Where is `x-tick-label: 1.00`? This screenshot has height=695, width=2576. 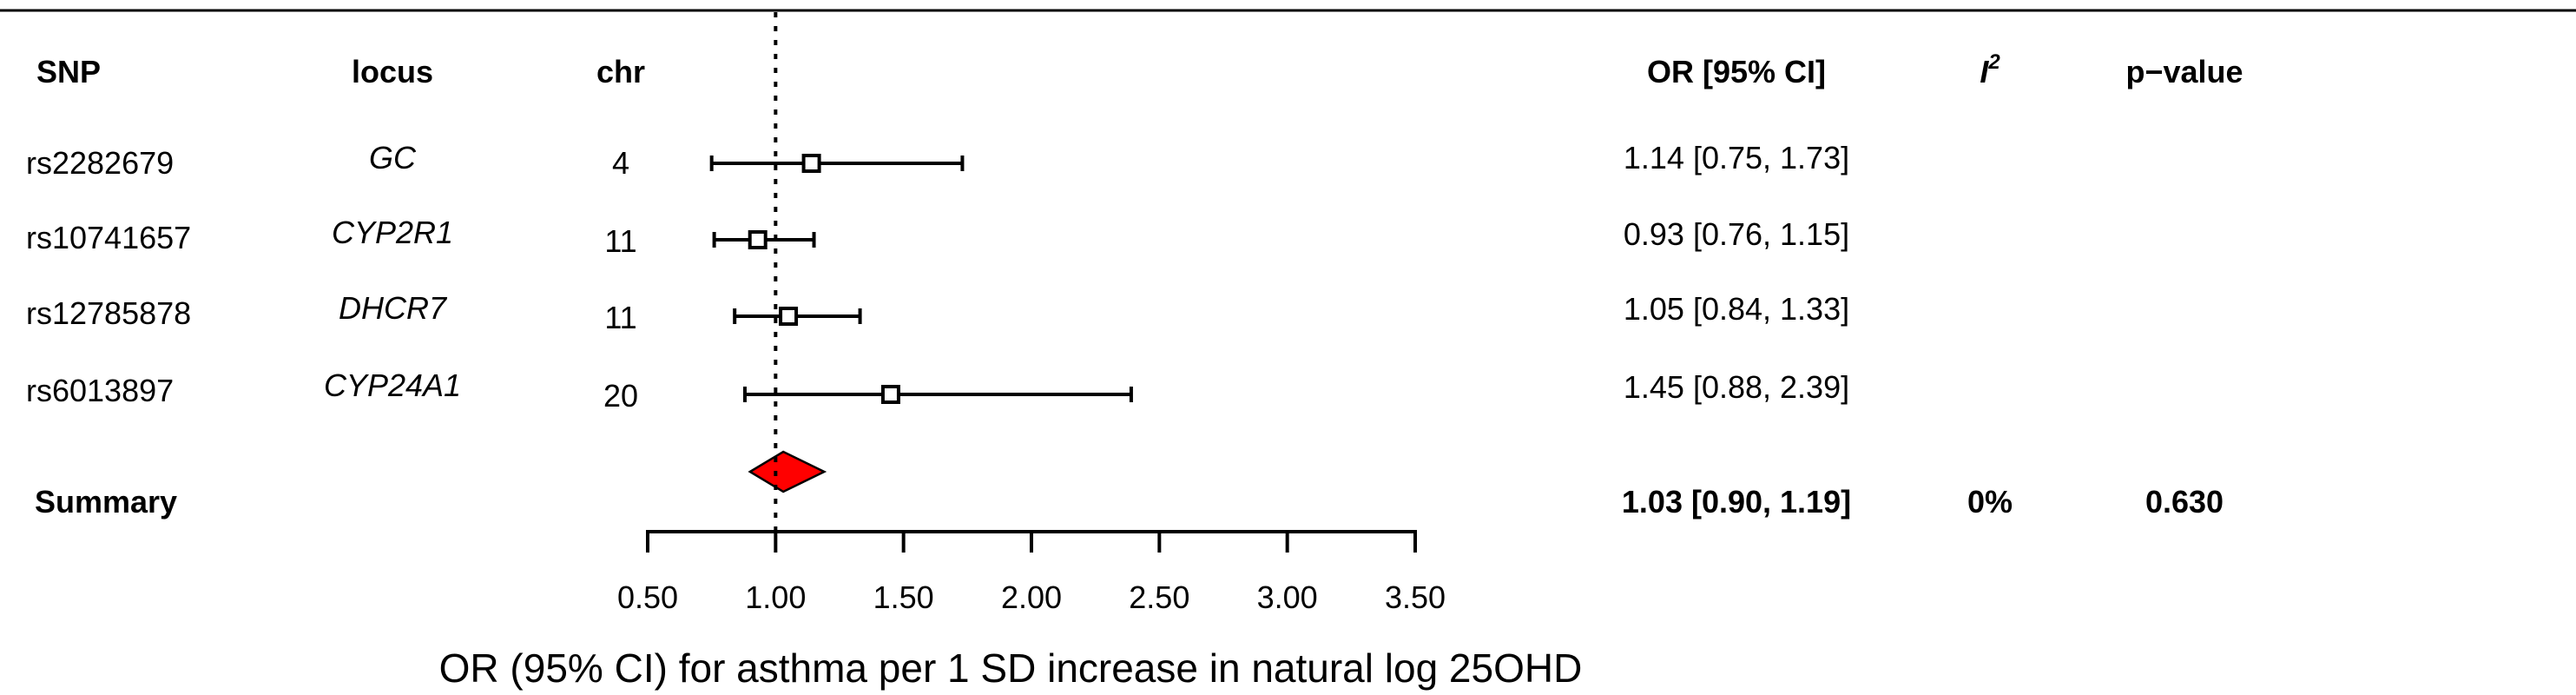
x-tick-label: 1.00 is located at coordinates (775, 597).